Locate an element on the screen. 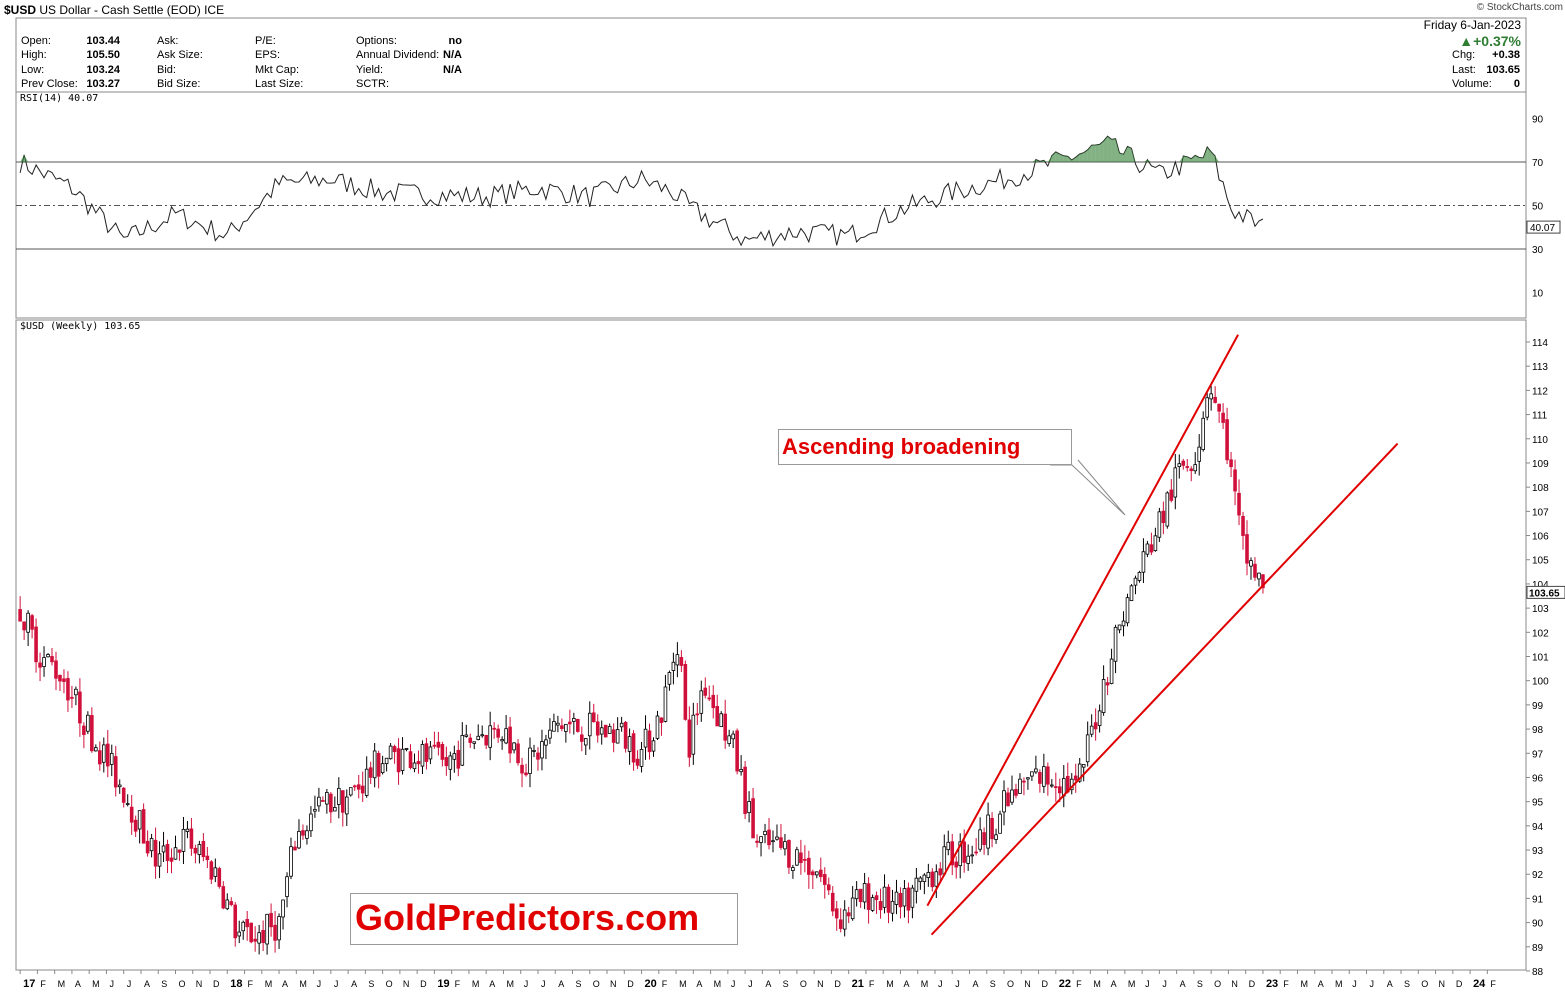 The height and width of the screenshot is (992, 1565). pattern-annotation: Ascending broadening is located at coordinates (925, 447).